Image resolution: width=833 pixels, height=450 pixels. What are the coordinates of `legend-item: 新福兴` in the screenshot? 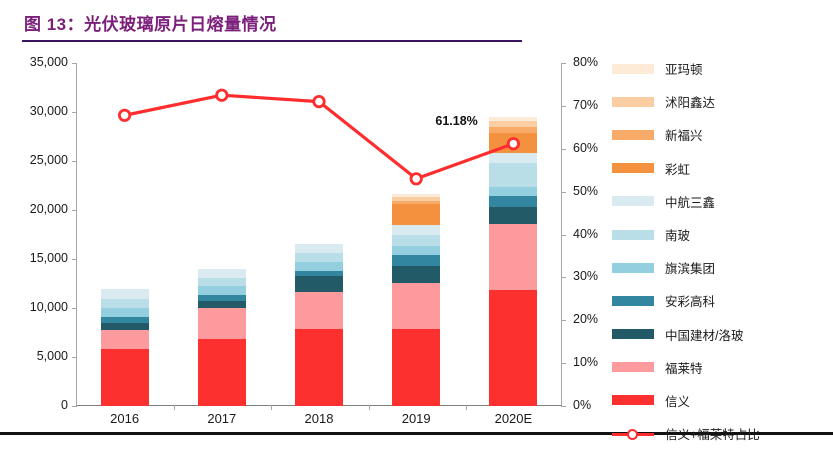 It's located at (719, 134).